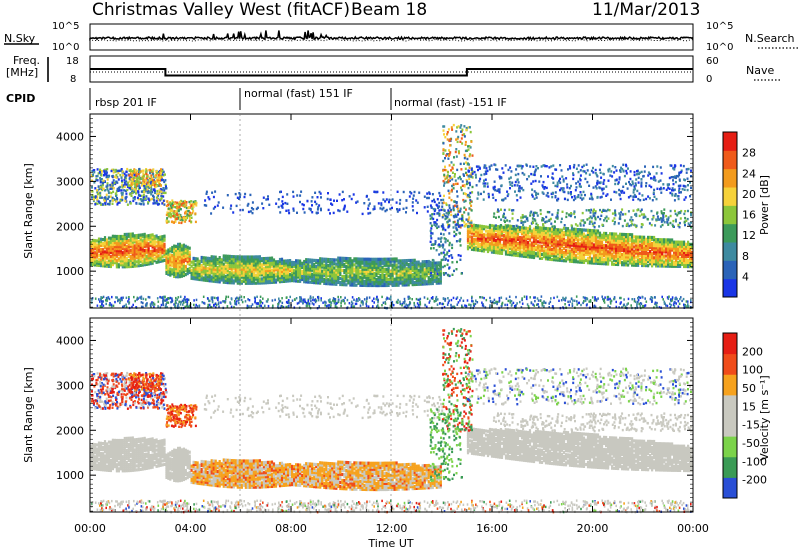 The height and width of the screenshot is (558, 800). Describe the element at coordinates (298, 93) in the screenshot. I see `cpid-segment-2: normal (fast) 151 IF` at that location.